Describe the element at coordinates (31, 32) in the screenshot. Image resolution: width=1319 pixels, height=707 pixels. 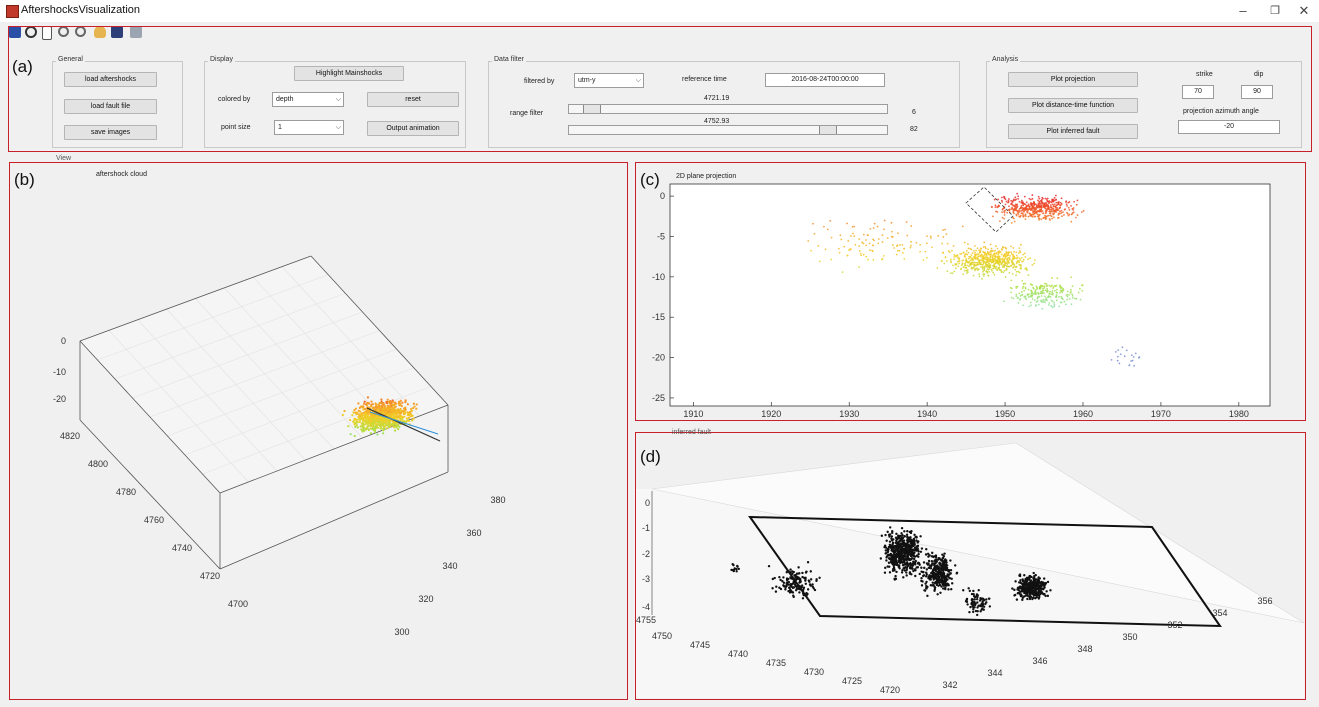
I see `rotate-icon` at that location.